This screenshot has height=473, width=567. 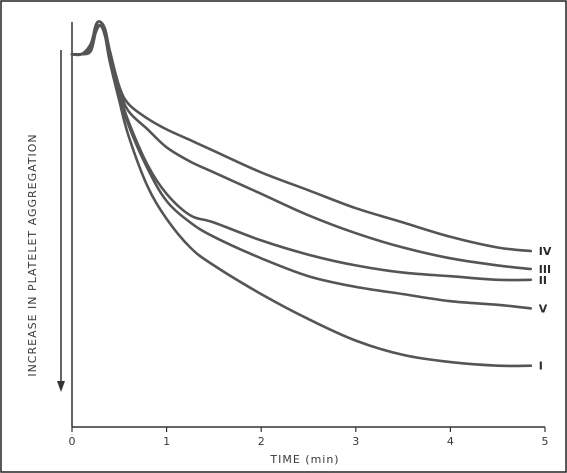 What do you see at coordinates (541, 366) in the screenshot?
I see `series-label-I: I` at bounding box center [541, 366].